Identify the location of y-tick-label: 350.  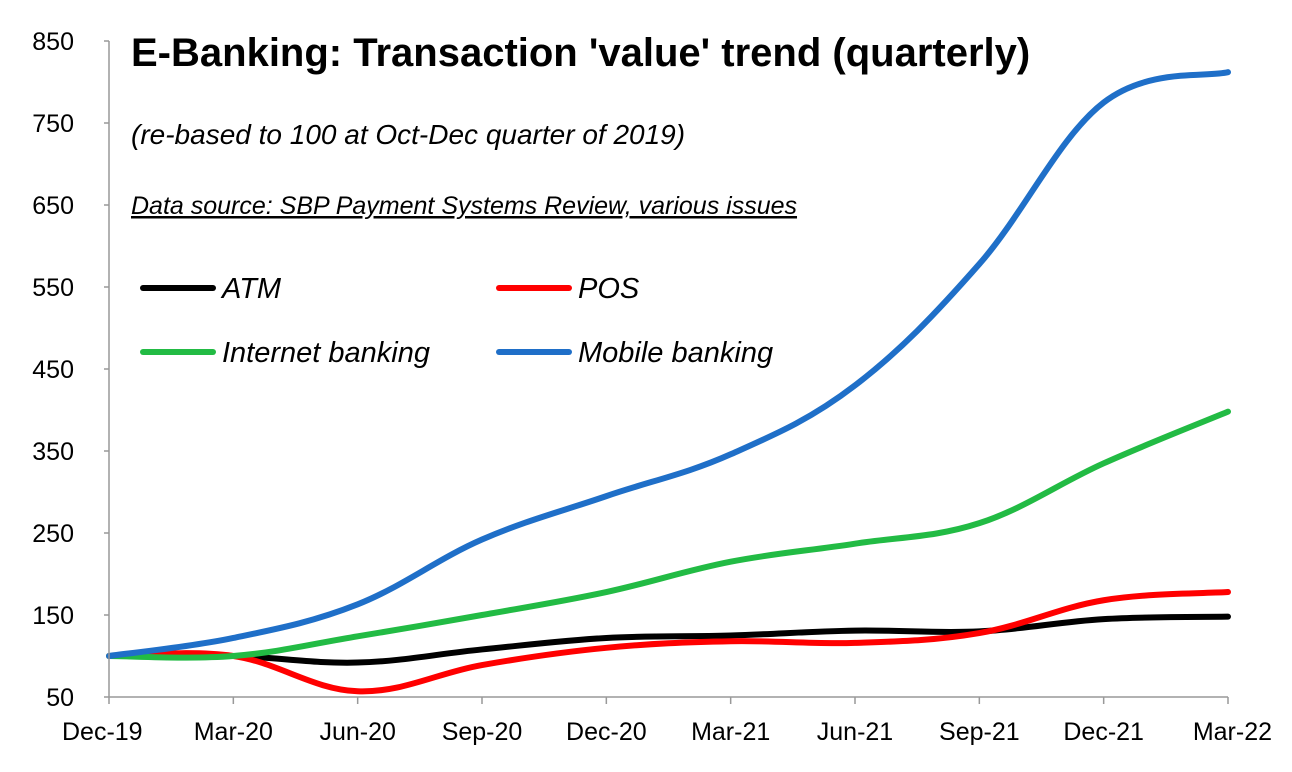
(53, 452).